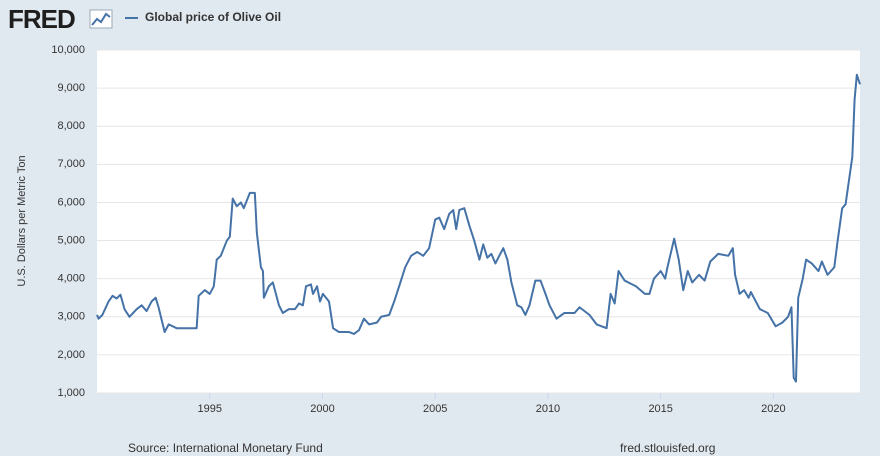  I want to click on y-tick-label: 10,000, so click(68, 50).